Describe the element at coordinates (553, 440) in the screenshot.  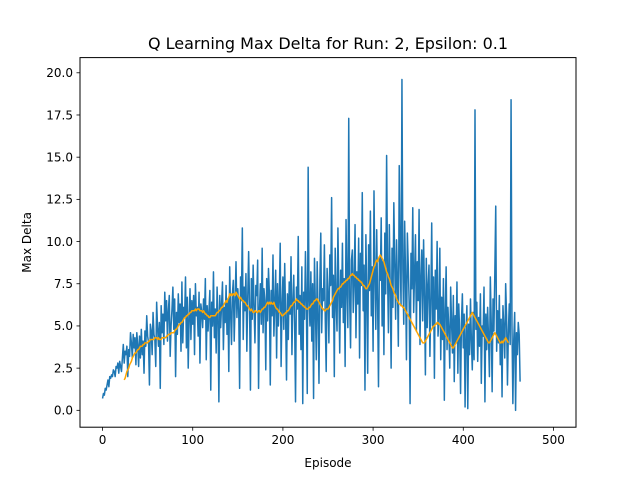
I see `x-tick-label: 500` at that location.